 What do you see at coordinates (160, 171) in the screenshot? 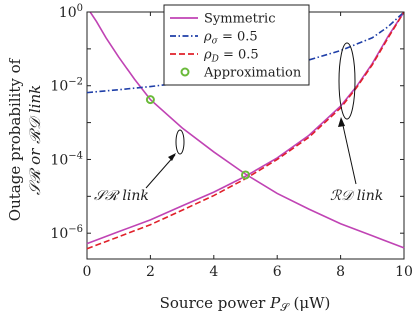
I see `sr-arrow-line` at bounding box center [160, 171].